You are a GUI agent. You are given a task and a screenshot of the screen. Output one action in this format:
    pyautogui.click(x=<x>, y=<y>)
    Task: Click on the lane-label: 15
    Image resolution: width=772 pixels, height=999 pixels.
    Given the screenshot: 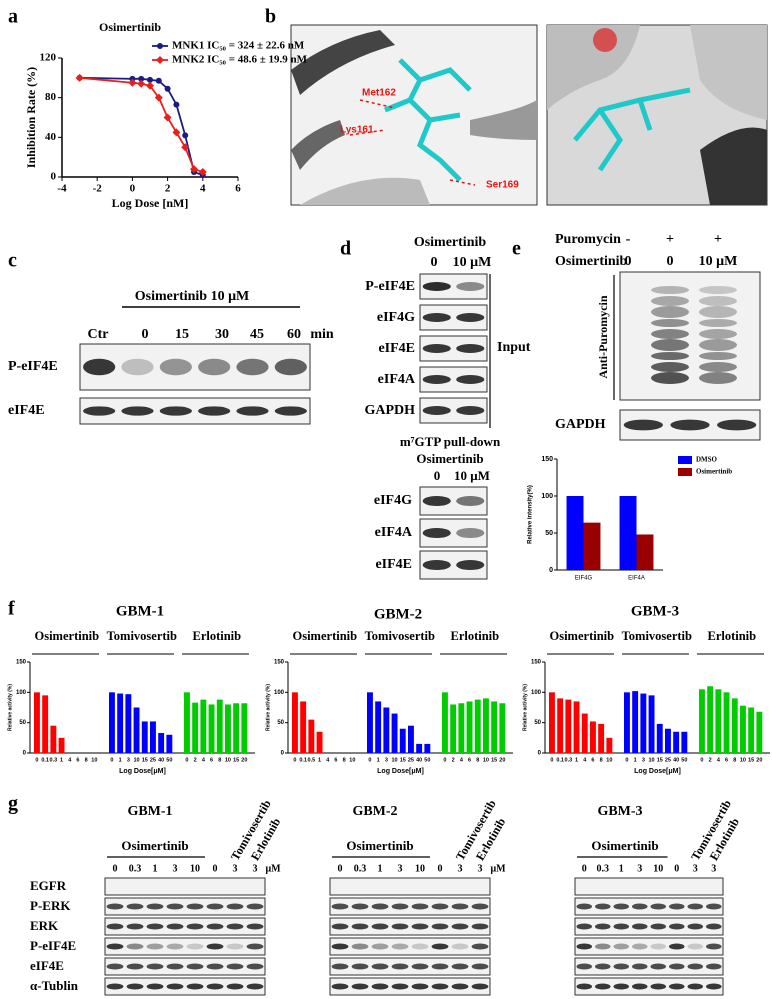 What is the action you would take?
    pyautogui.click(x=182, y=334)
    